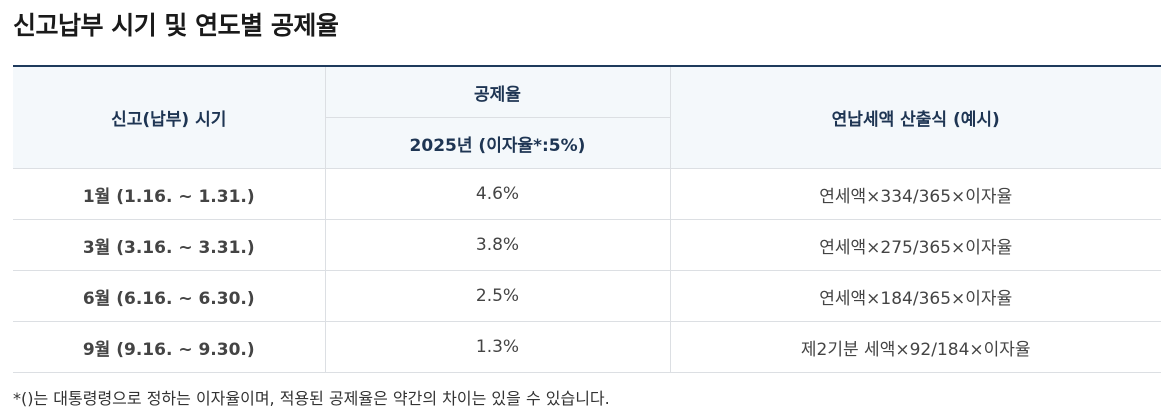 This screenshot has height=417, width=1167. I want to click on header-formula: 연납세액 산출식 (예시), so click(915, 117).